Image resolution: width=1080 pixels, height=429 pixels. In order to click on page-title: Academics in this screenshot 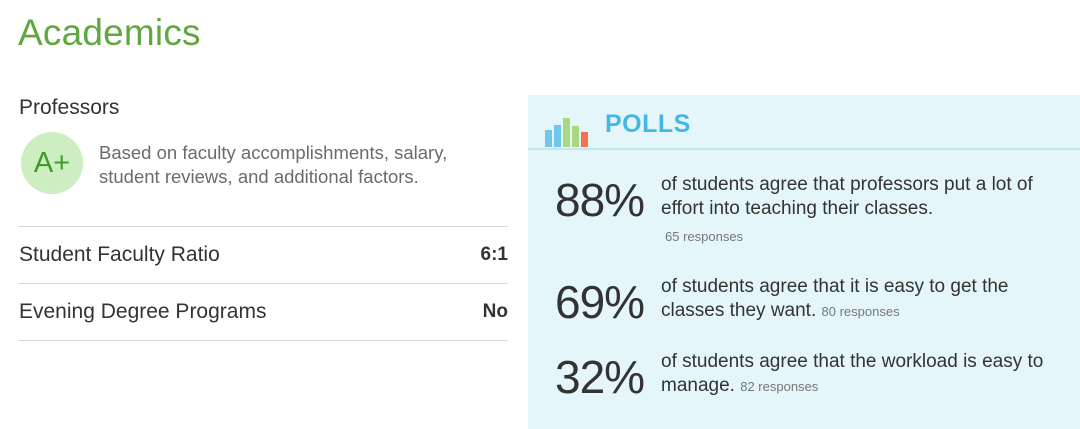, I will do `click(109, 32)`.